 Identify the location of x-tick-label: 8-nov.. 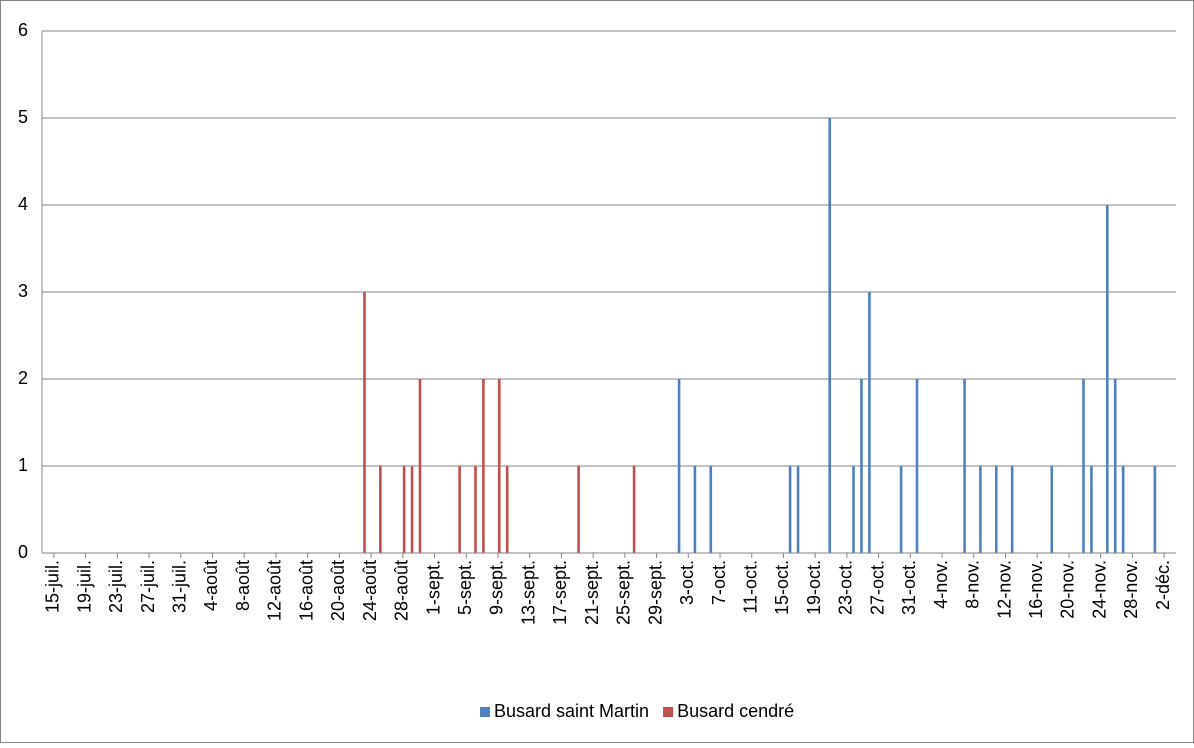
(973, 584).